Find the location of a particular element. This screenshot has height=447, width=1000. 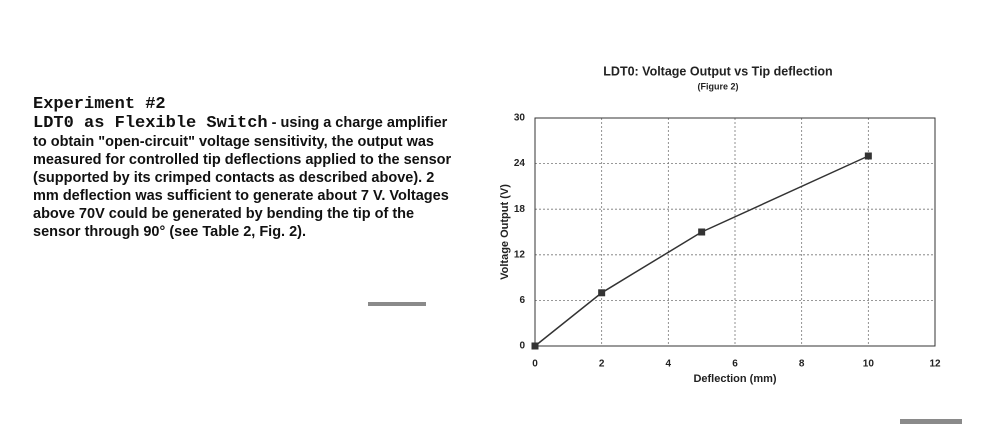

y-tick-label: 0 is located at coordinates (522, 346).